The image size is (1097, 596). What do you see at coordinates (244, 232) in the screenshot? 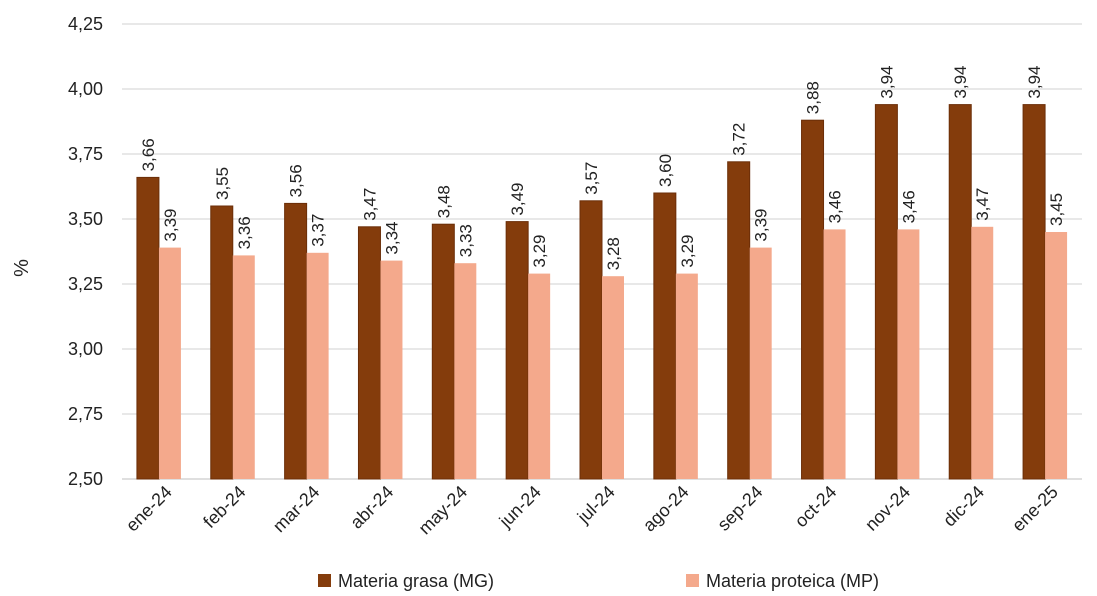
I see `data-label: 3,36` at bounding box center [244, 232].